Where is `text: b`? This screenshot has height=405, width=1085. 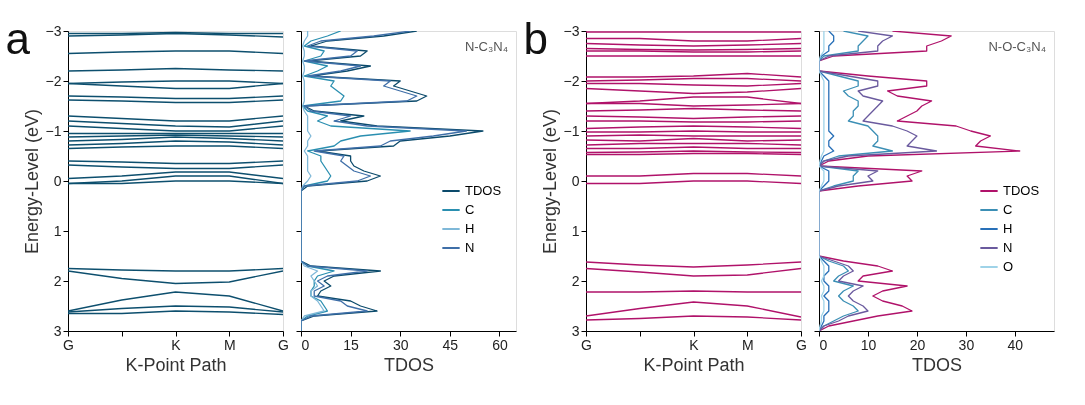 text: b is located at coordinates (535, 38).